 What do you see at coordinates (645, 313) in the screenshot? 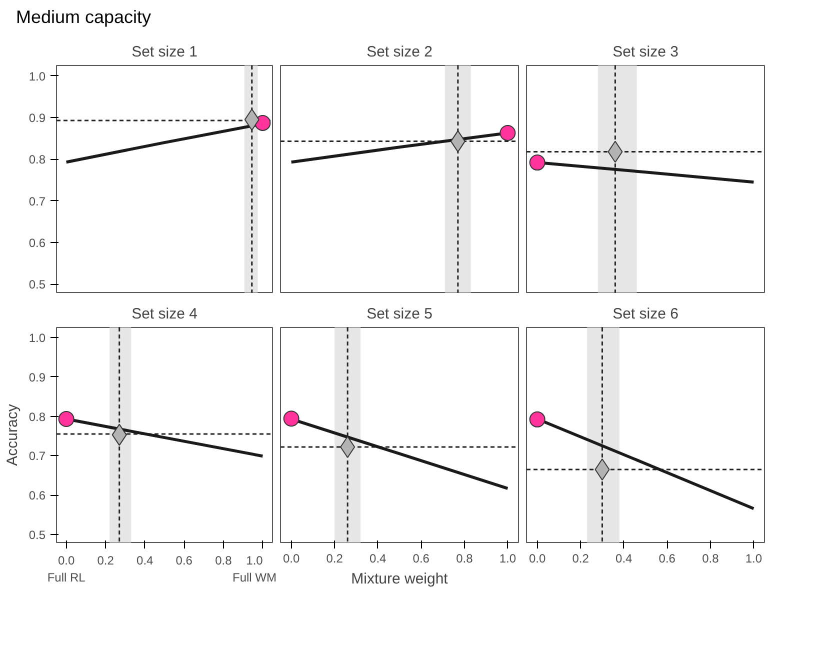
I see `chart-title: Set size 6` at bounding box center [645, 313].